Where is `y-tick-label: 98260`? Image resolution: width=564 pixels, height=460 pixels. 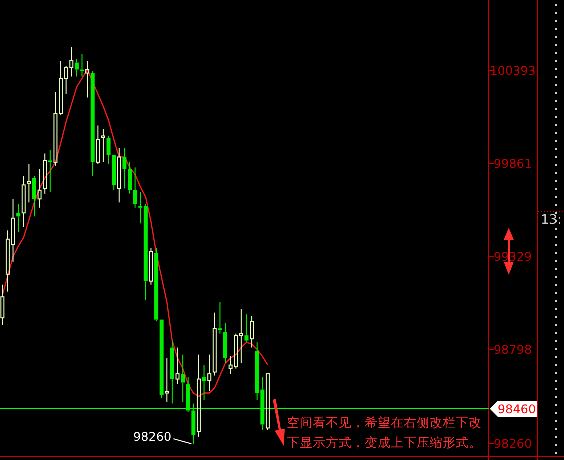 y-tick-label: 98260 is located at coordinates (513, 443).